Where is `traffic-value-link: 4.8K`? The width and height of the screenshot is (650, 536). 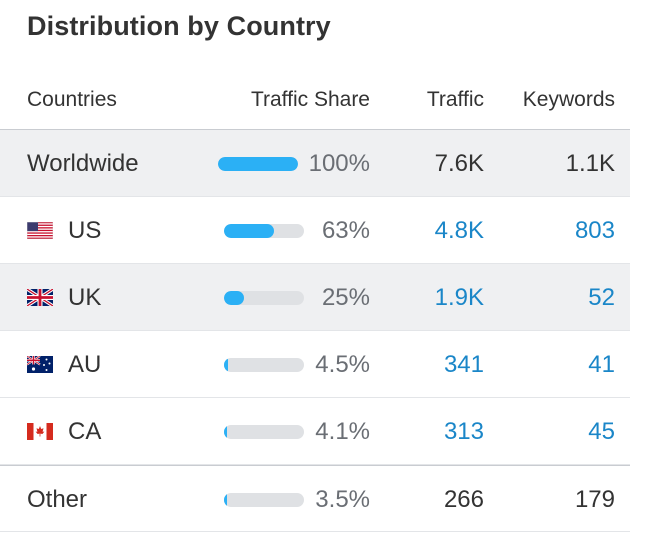 traffic-value-link: 4.8K is located at coordinates (459, 230).